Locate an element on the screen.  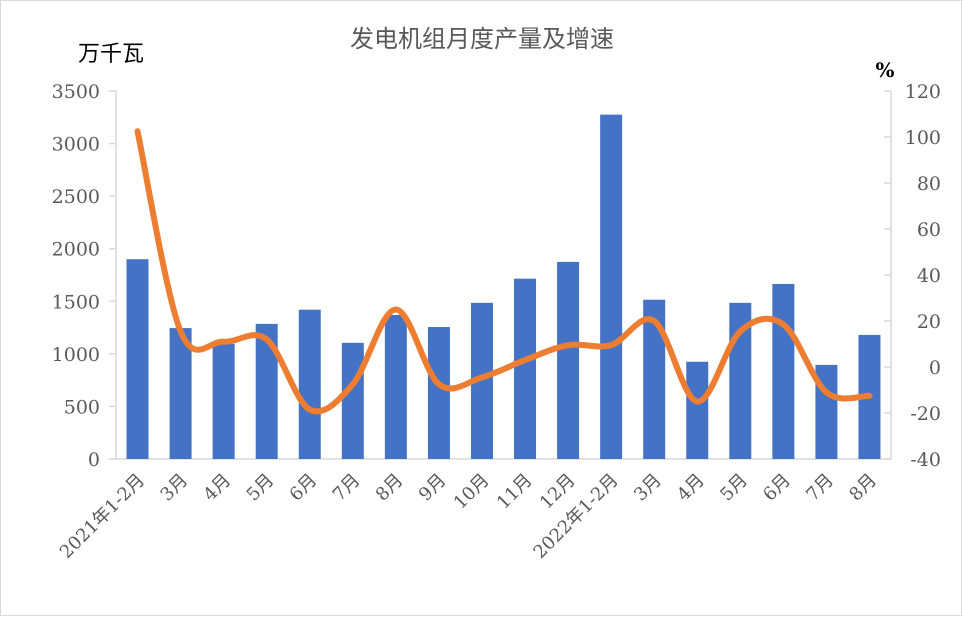
left-tick-label: 1500 is located at coordinates (76, 302).